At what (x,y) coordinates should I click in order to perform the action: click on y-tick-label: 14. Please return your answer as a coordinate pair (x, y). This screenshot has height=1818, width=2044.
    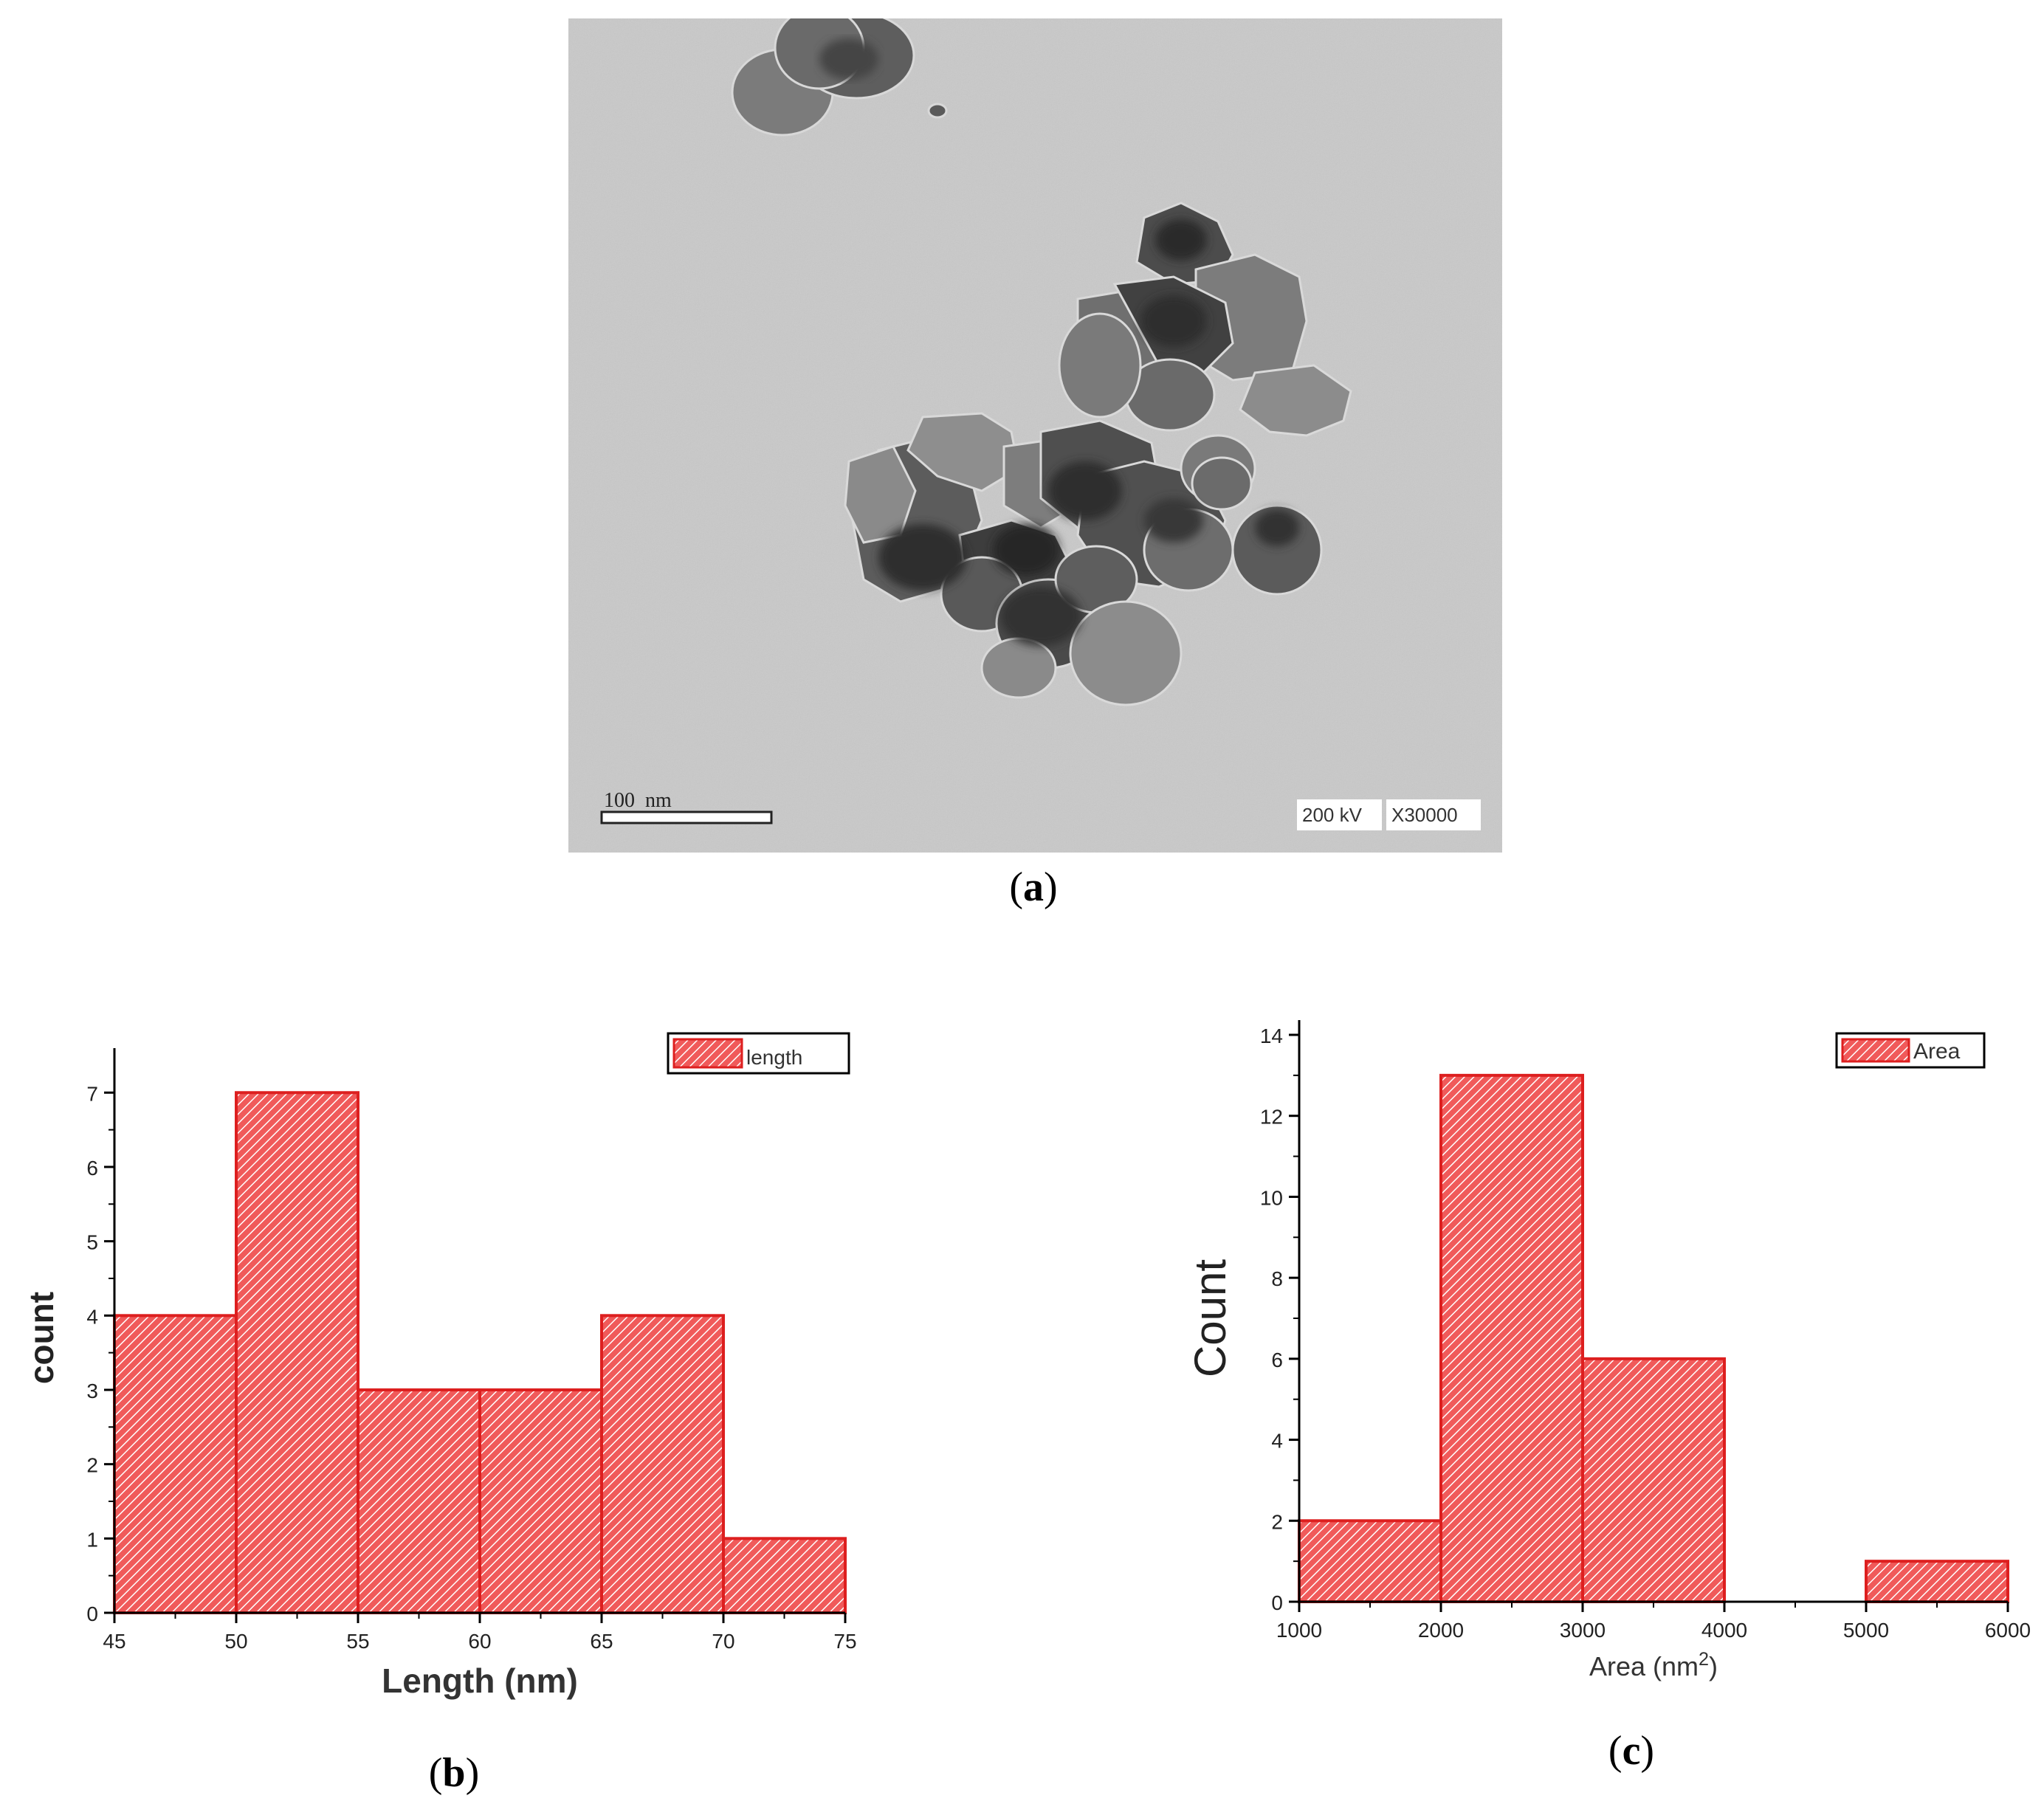
    Looking at the image, I should click on (1271, 1036).